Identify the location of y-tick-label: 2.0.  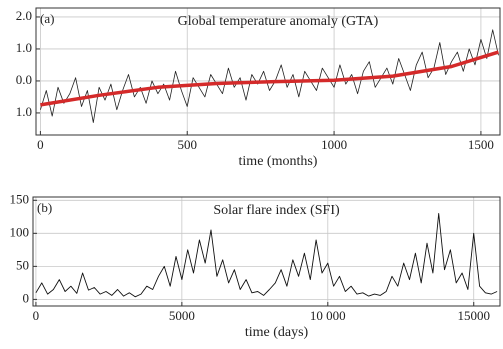
(24, 15).